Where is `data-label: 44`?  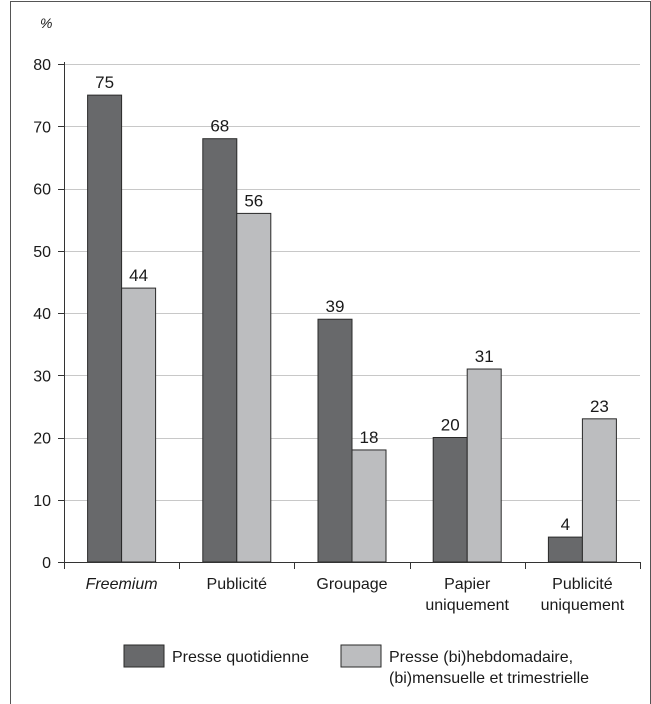
data-label: 44 is located at coordinates (138, 275).